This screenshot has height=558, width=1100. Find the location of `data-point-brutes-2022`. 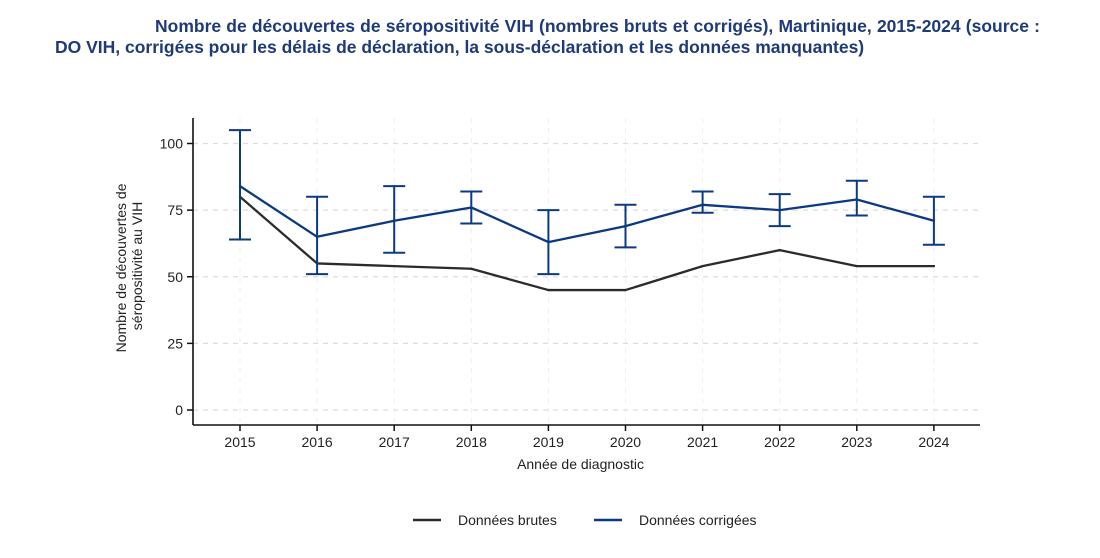

data-point-brutes-2022 is located at coordinates (779, 250).